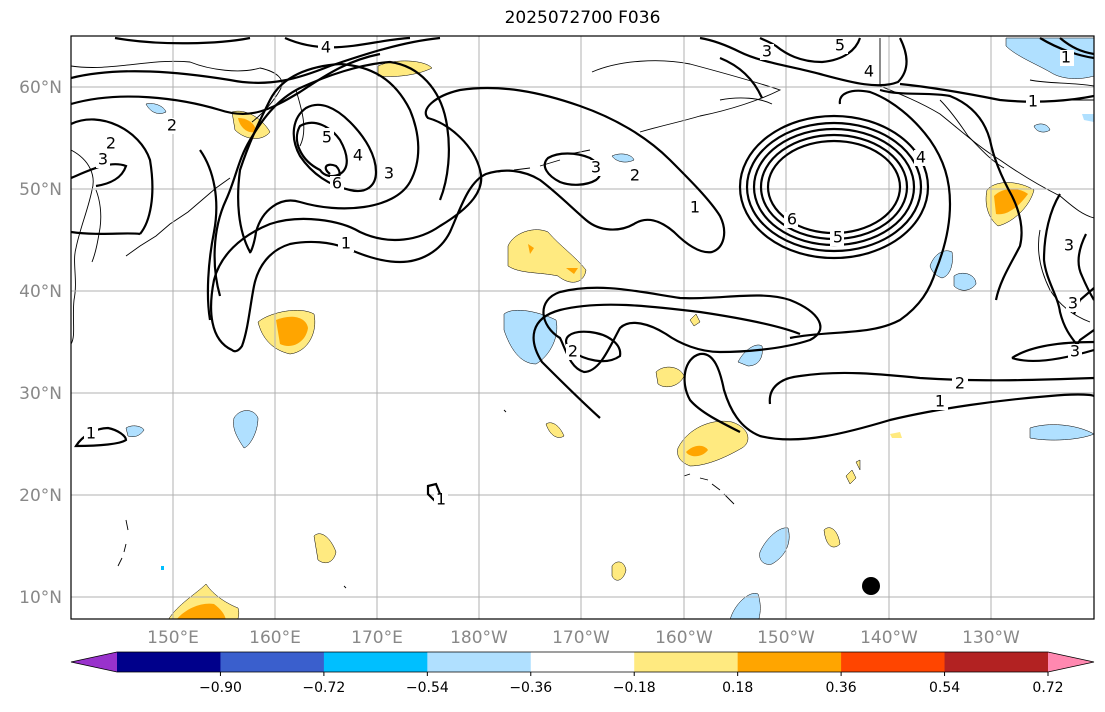  Describe the element at coordinates (871, 586) in the screenshot. I see `location-marker` at that location.